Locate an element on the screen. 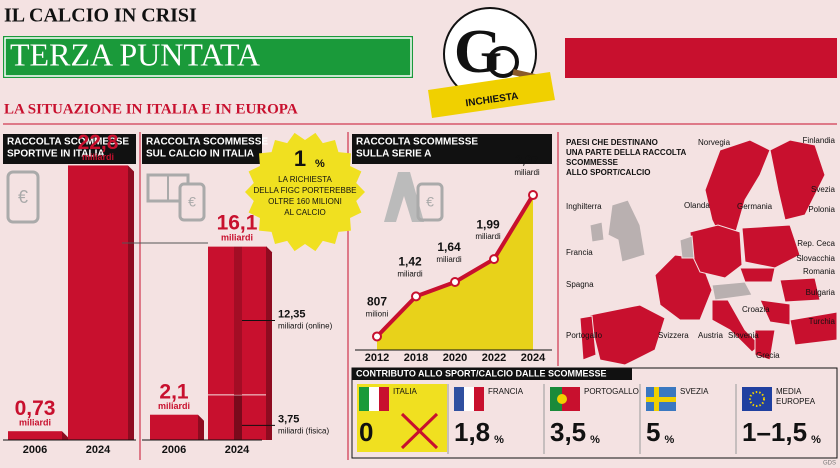 This screenshot has width=840, height=468. country-label: Inghilterra is located at coordinates (584, 206).